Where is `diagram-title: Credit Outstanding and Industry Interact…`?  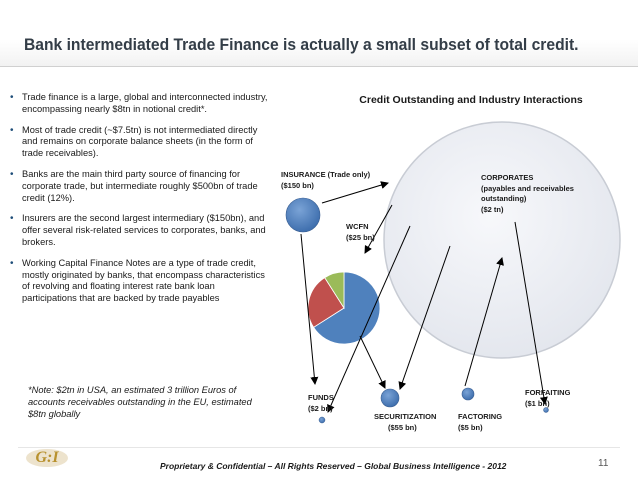 diagram-title: Credit Outstanding and Industry Interact… is located at coordinates (471, 100).